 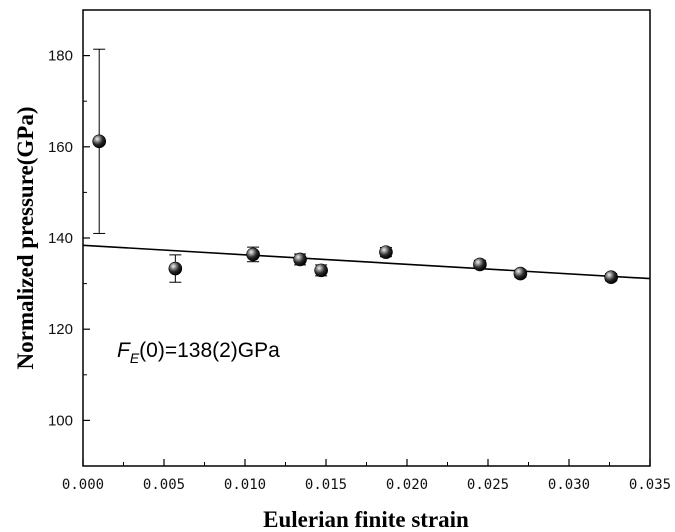 What do you see at coordinates (124, 350) in the screenshot?
I see `annotation-prefix: F` at bounding box center [124, 350].